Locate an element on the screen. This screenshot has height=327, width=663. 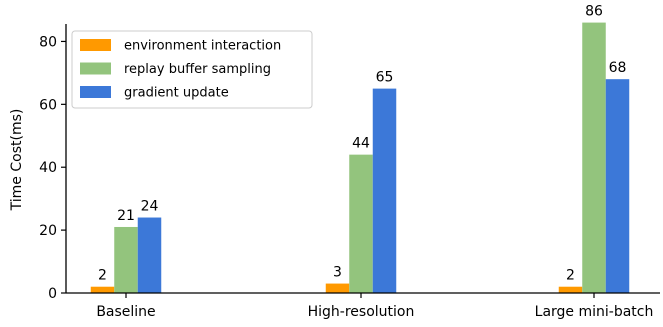
data-label-environment-interaction-0: 2 is located at coordinates (102, 276).